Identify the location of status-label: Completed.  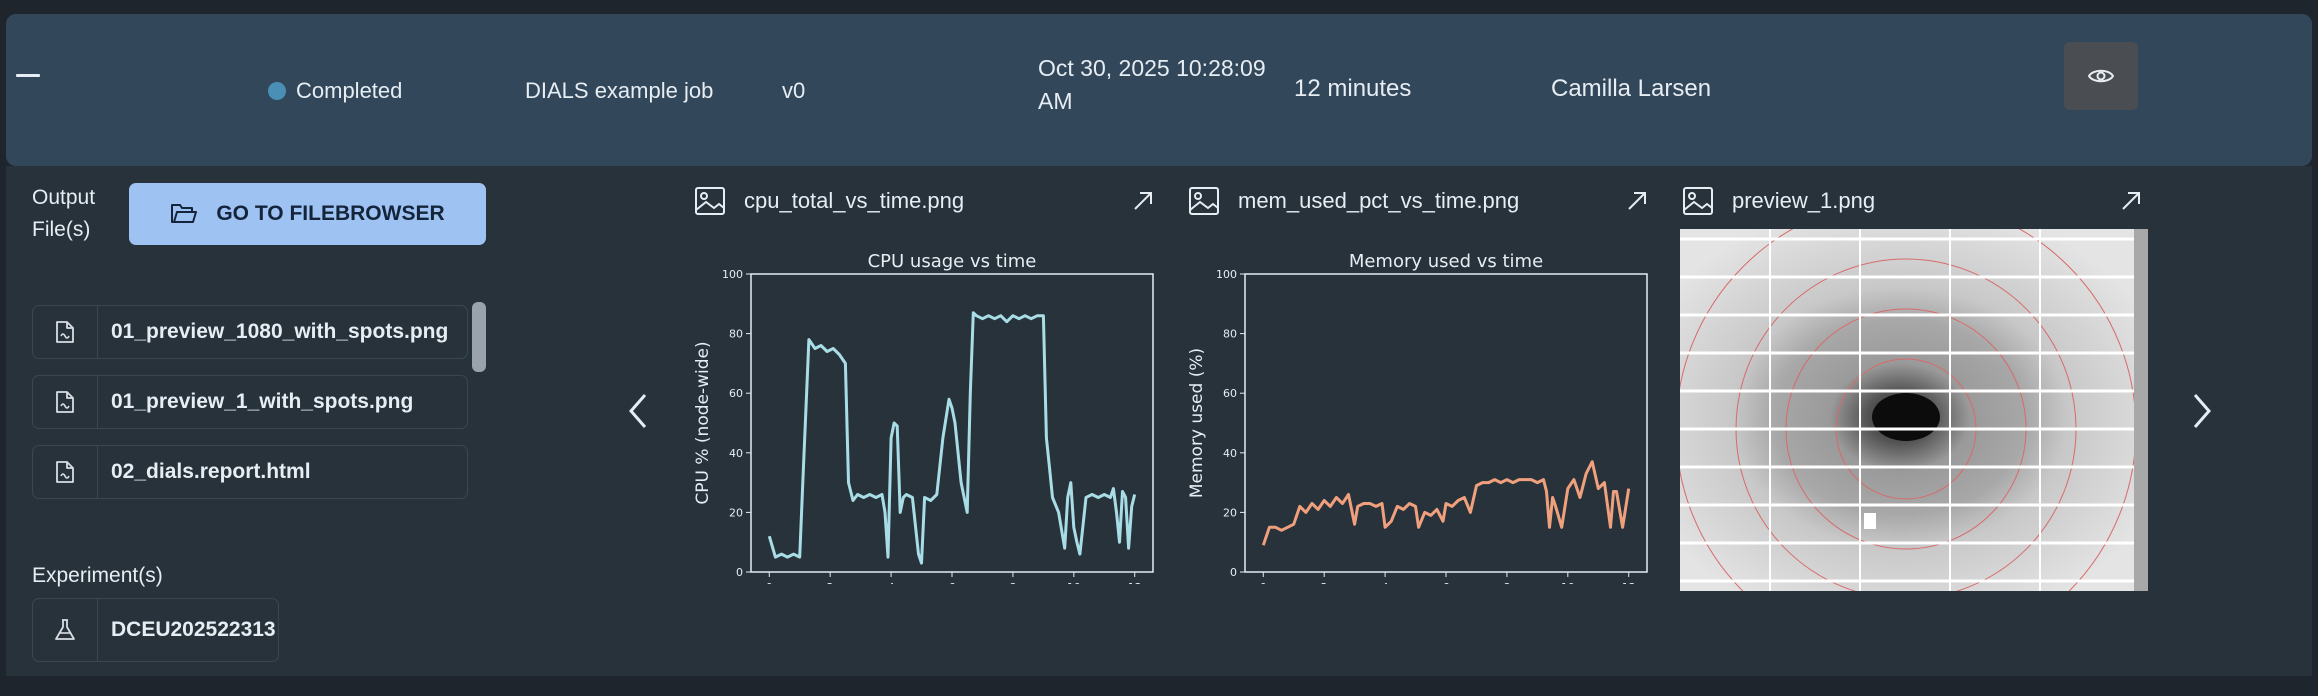
(349, 90).